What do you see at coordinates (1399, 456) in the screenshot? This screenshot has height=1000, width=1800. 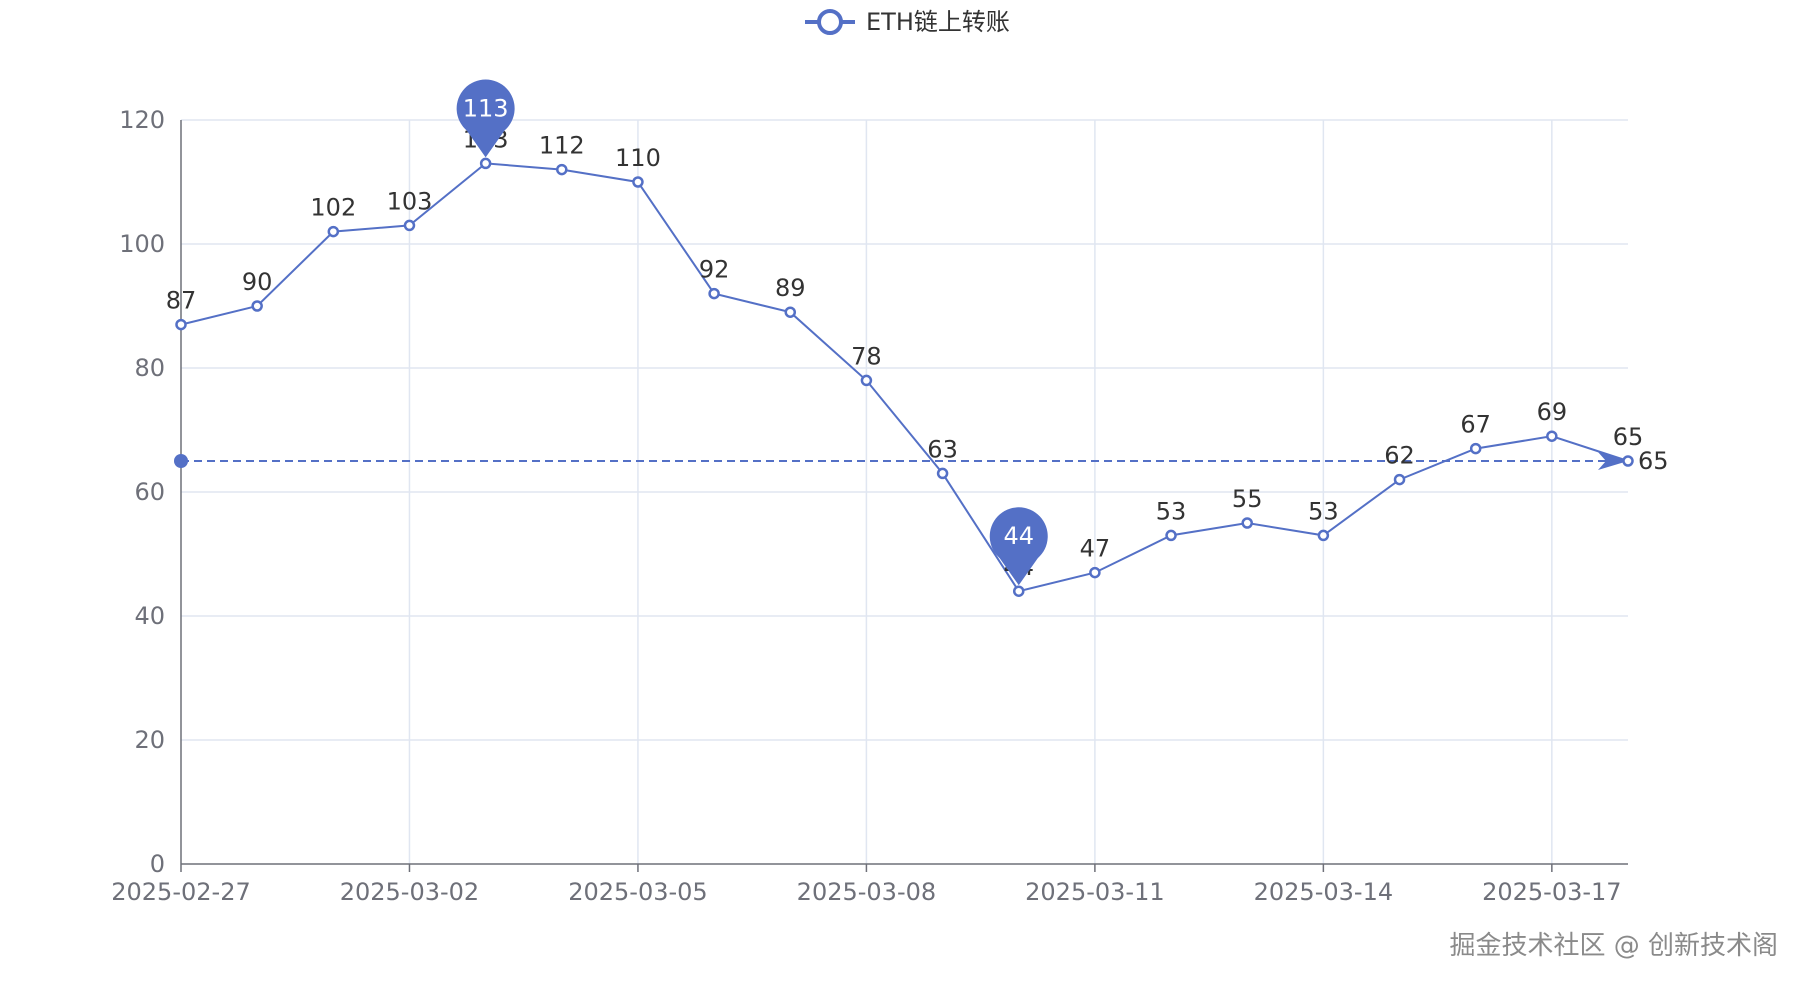 I see `data-label: 62` at bounding box center [1399, 456].